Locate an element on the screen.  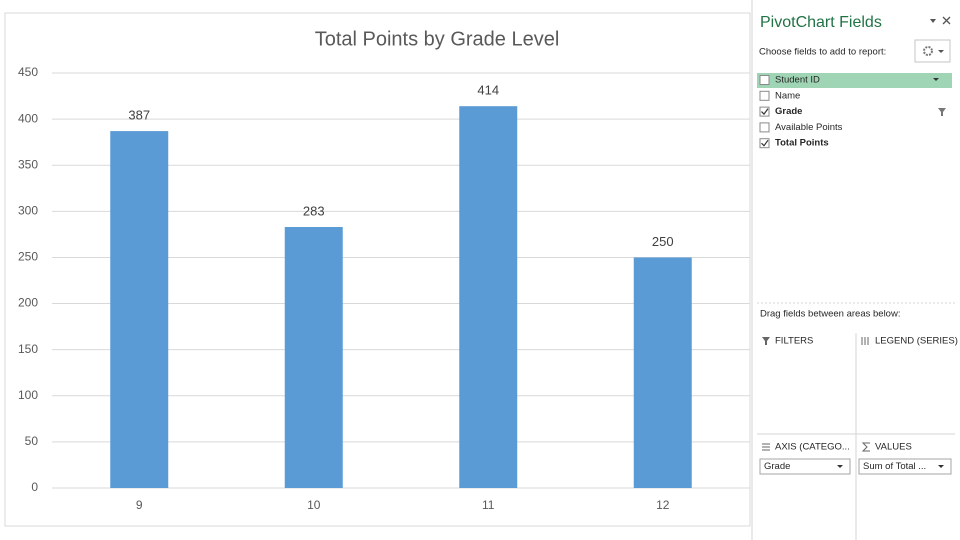
areas-instruction: Drag fields between areas below: is located at coordinates (830, 314).